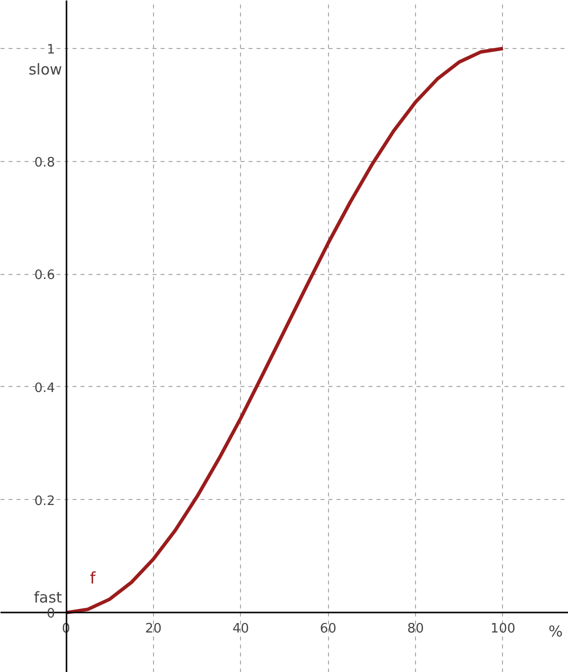  Describe the element at coordinates (328, 629) in the screenshot. I see `x-tick-label: 60` at that location.